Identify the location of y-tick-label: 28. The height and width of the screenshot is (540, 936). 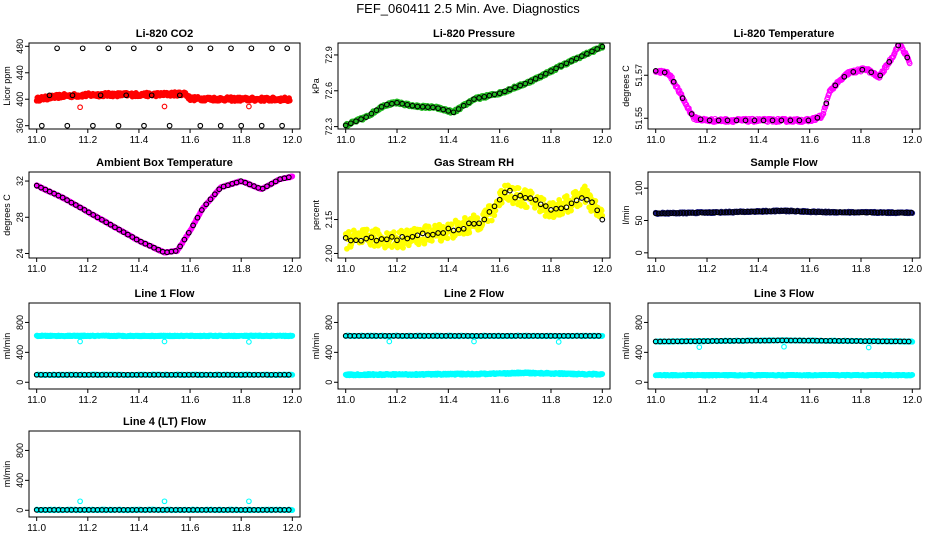
(20, 217).